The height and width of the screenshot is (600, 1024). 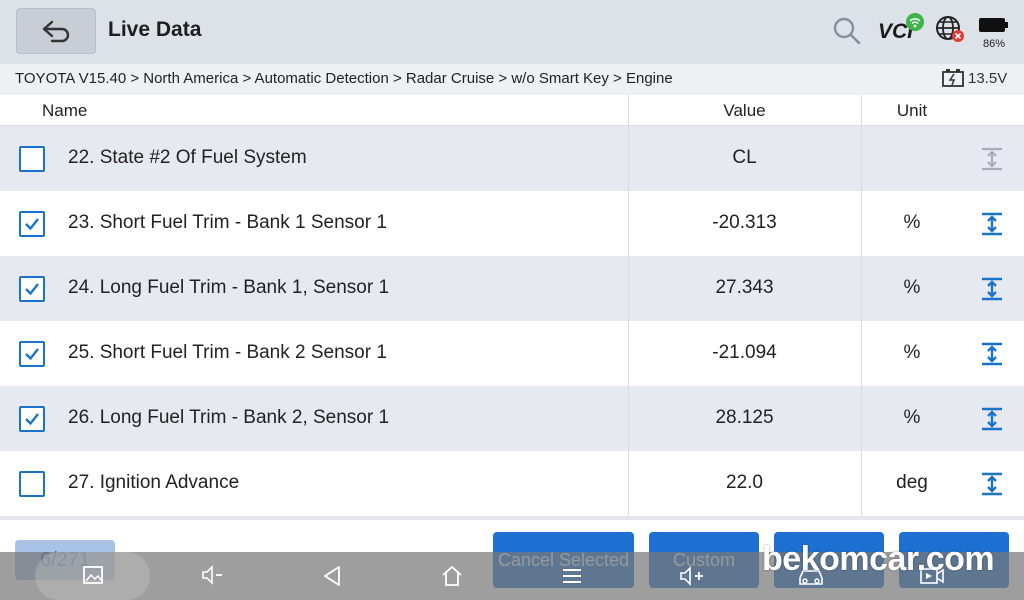 What do you see at coordinates (512, 110) in the screenshot?
I see `table-header: Name Value Unit` at bounding box center [512, 110].